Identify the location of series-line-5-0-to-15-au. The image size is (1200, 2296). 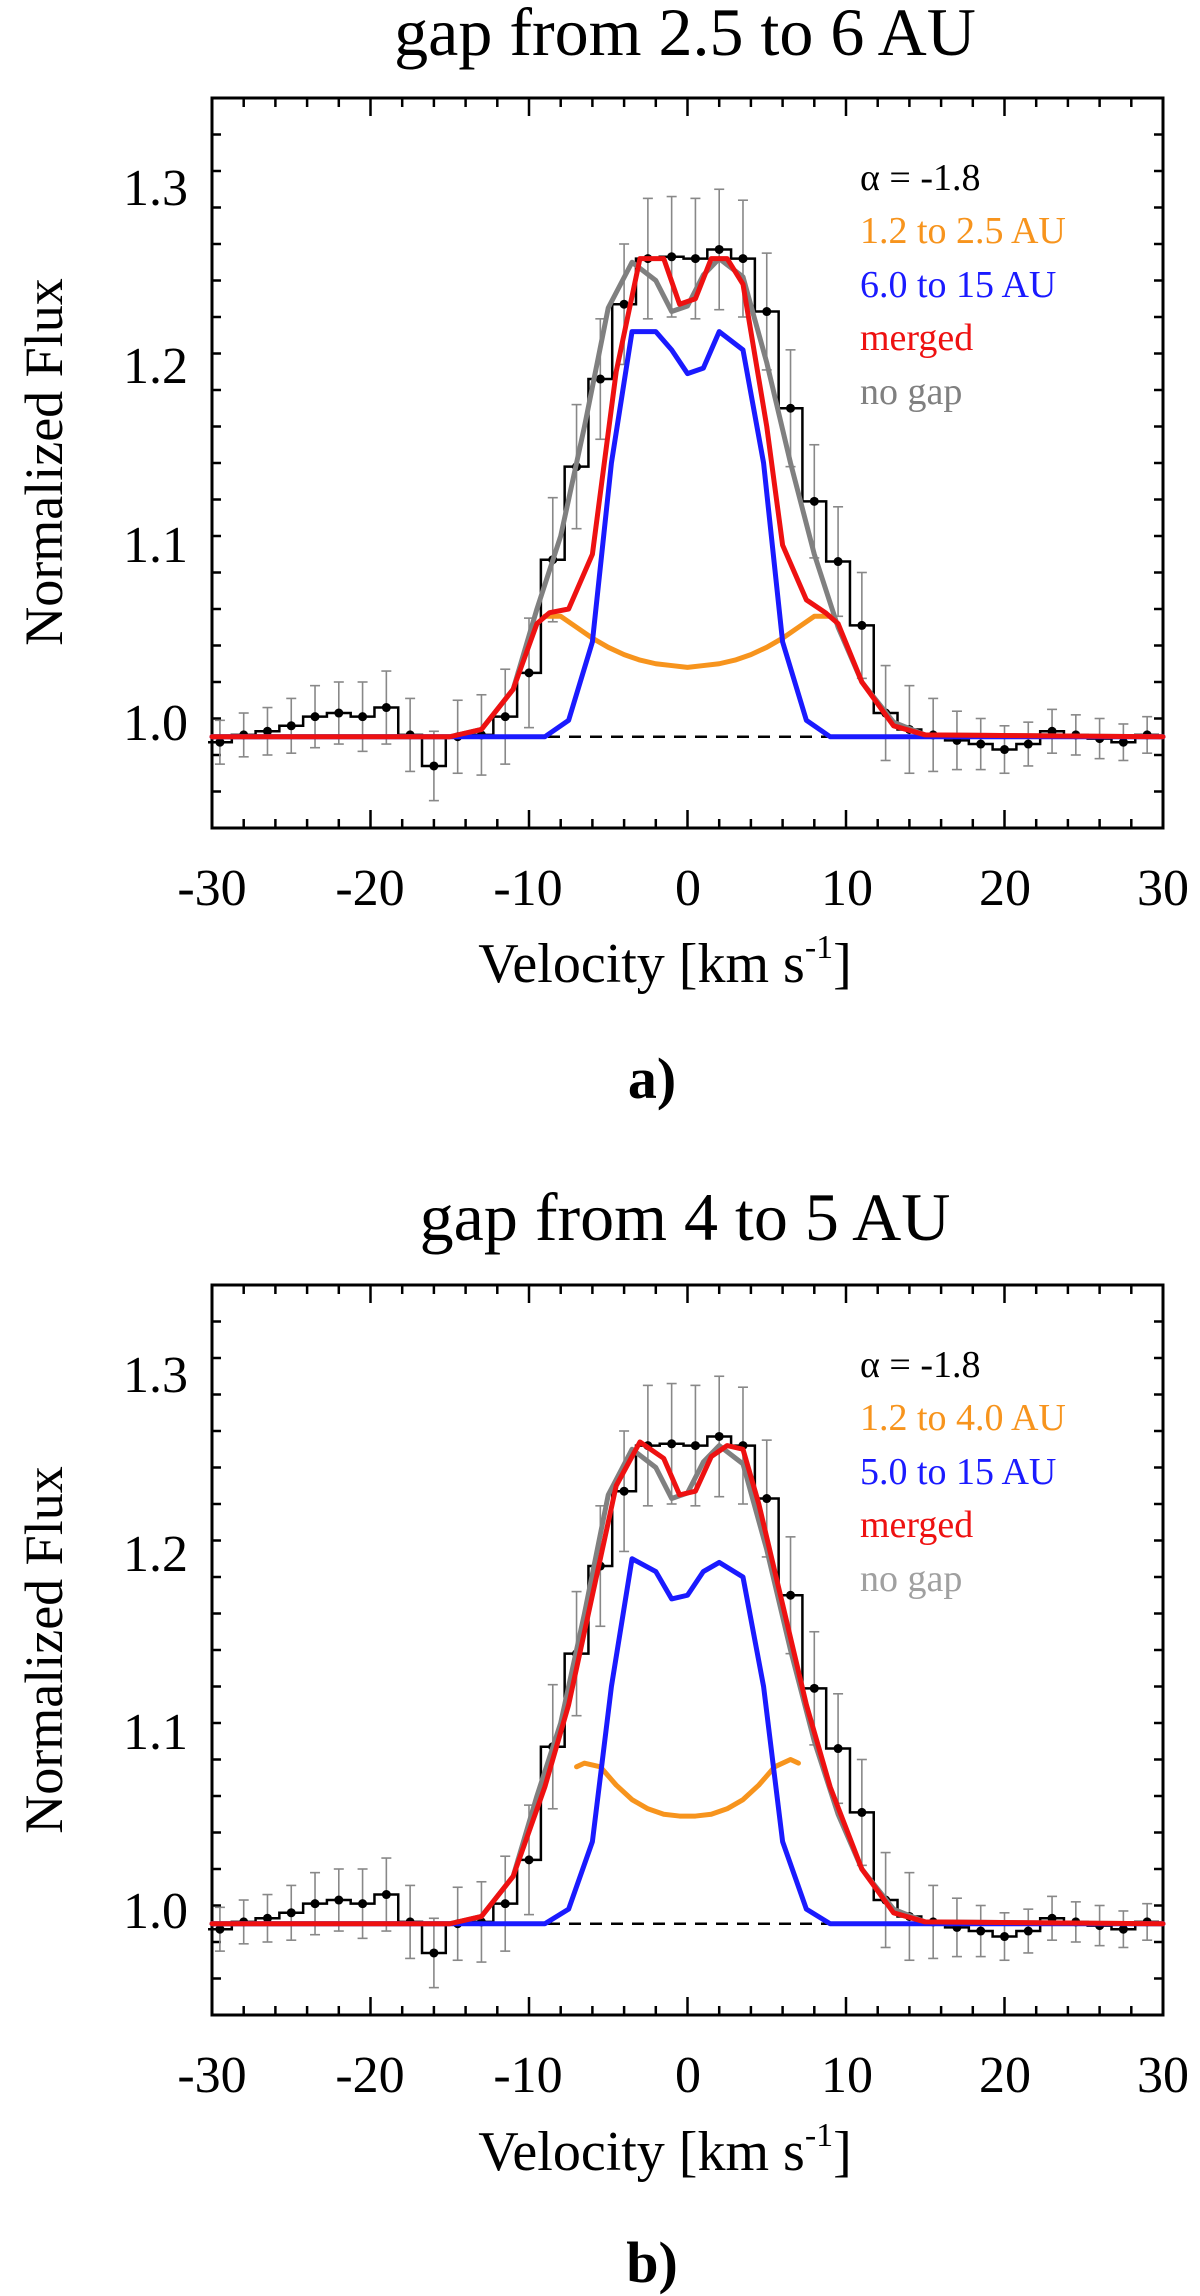
(687, 1741).